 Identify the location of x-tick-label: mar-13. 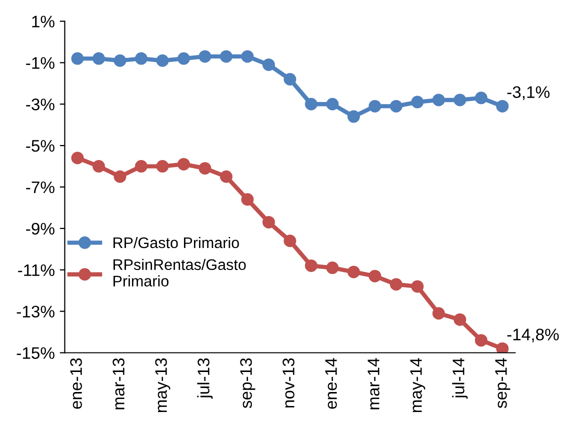
(118, 384).